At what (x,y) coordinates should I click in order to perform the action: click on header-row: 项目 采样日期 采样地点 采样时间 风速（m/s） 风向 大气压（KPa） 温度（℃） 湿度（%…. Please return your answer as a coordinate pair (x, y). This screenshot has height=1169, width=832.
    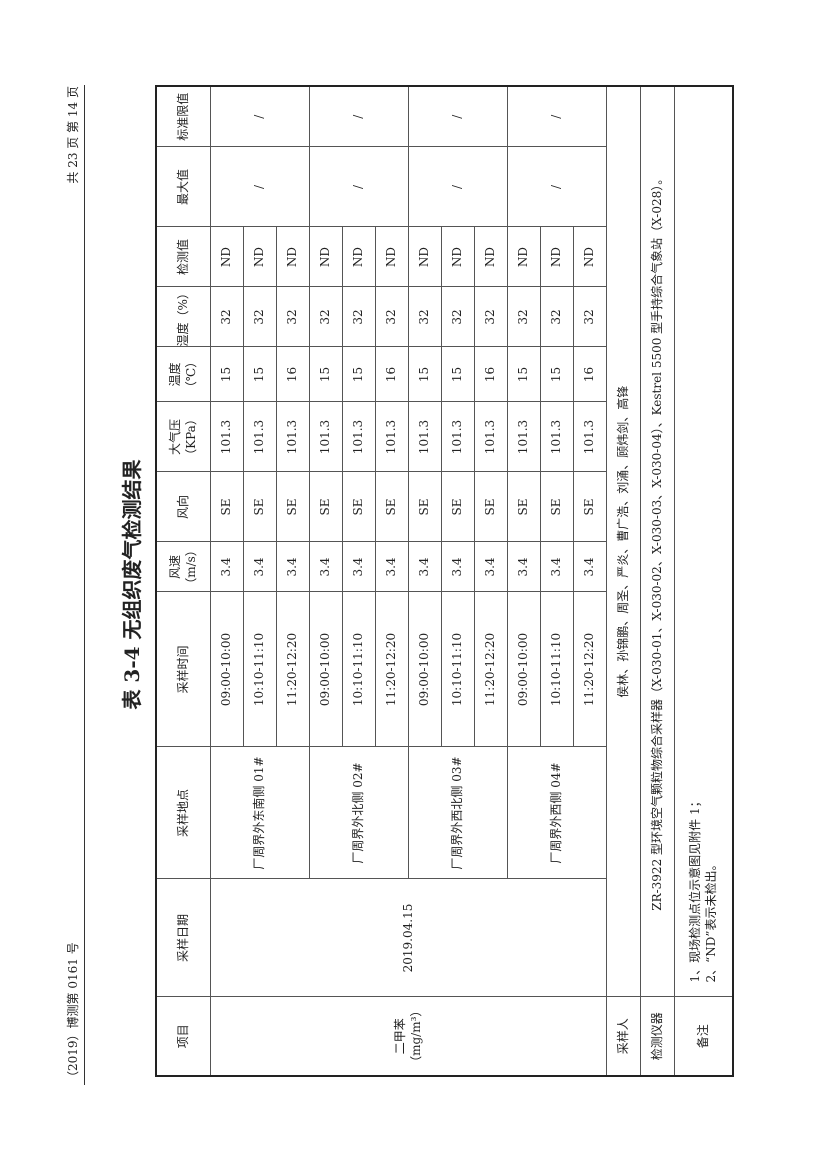
    Looking at the image, I should click on (183, 581).